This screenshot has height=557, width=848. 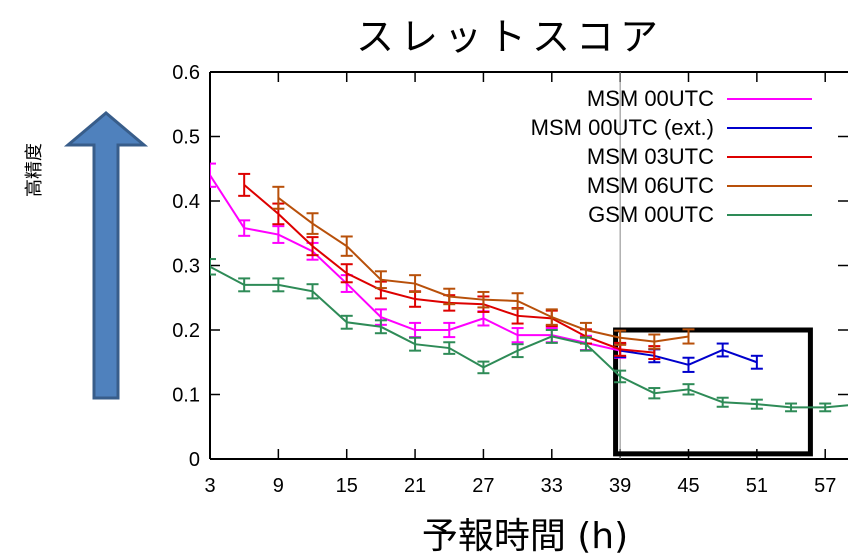 What do you see at coordinates (186, 138) in the screenshot?
I see `y-tick-label: 0.5` at bounding box center [186, 138].